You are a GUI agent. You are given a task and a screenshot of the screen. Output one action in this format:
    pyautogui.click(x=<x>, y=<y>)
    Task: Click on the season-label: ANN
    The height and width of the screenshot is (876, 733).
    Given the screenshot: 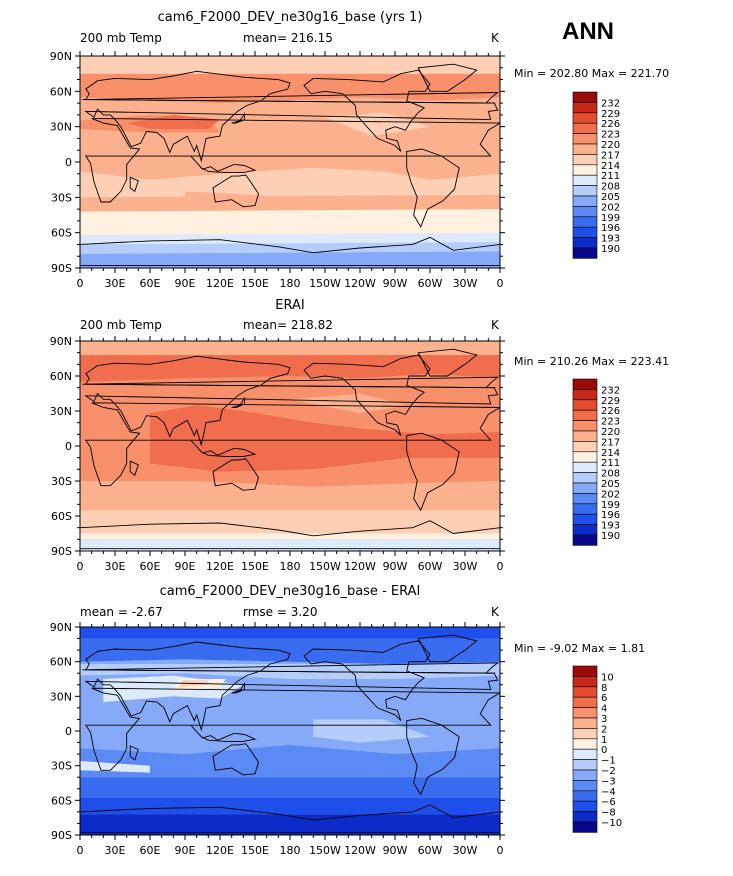 What is the action you would take?
    pyautogui.click(x=588, y=31)
    